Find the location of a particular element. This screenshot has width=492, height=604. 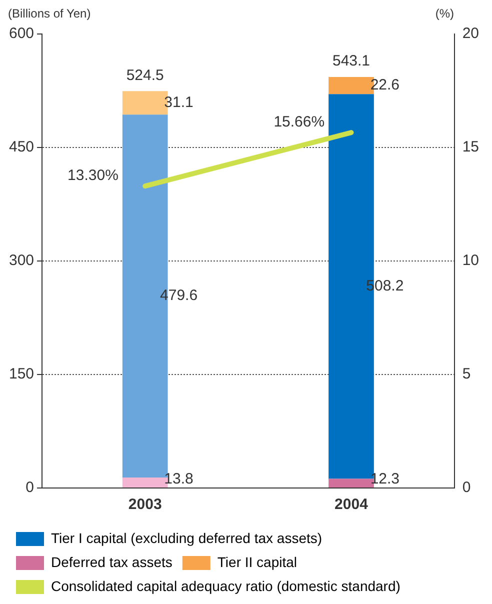

x-tick-label: 2004 is located at coordinates (351, 505).